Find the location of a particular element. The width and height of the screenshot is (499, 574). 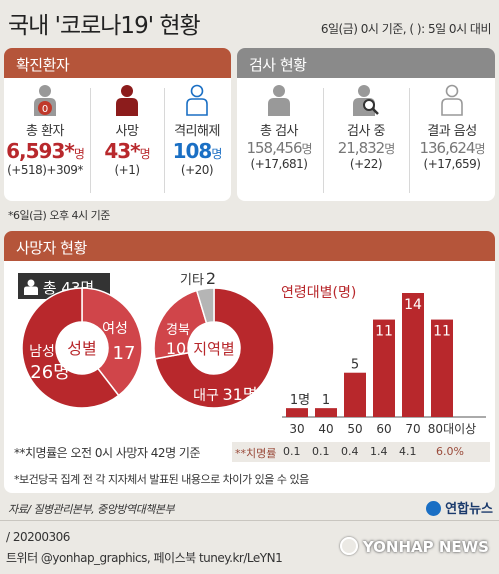

total-patients: 0 총 환자 6,593*명 (+518)+309* is located at coordinates (45, 130).